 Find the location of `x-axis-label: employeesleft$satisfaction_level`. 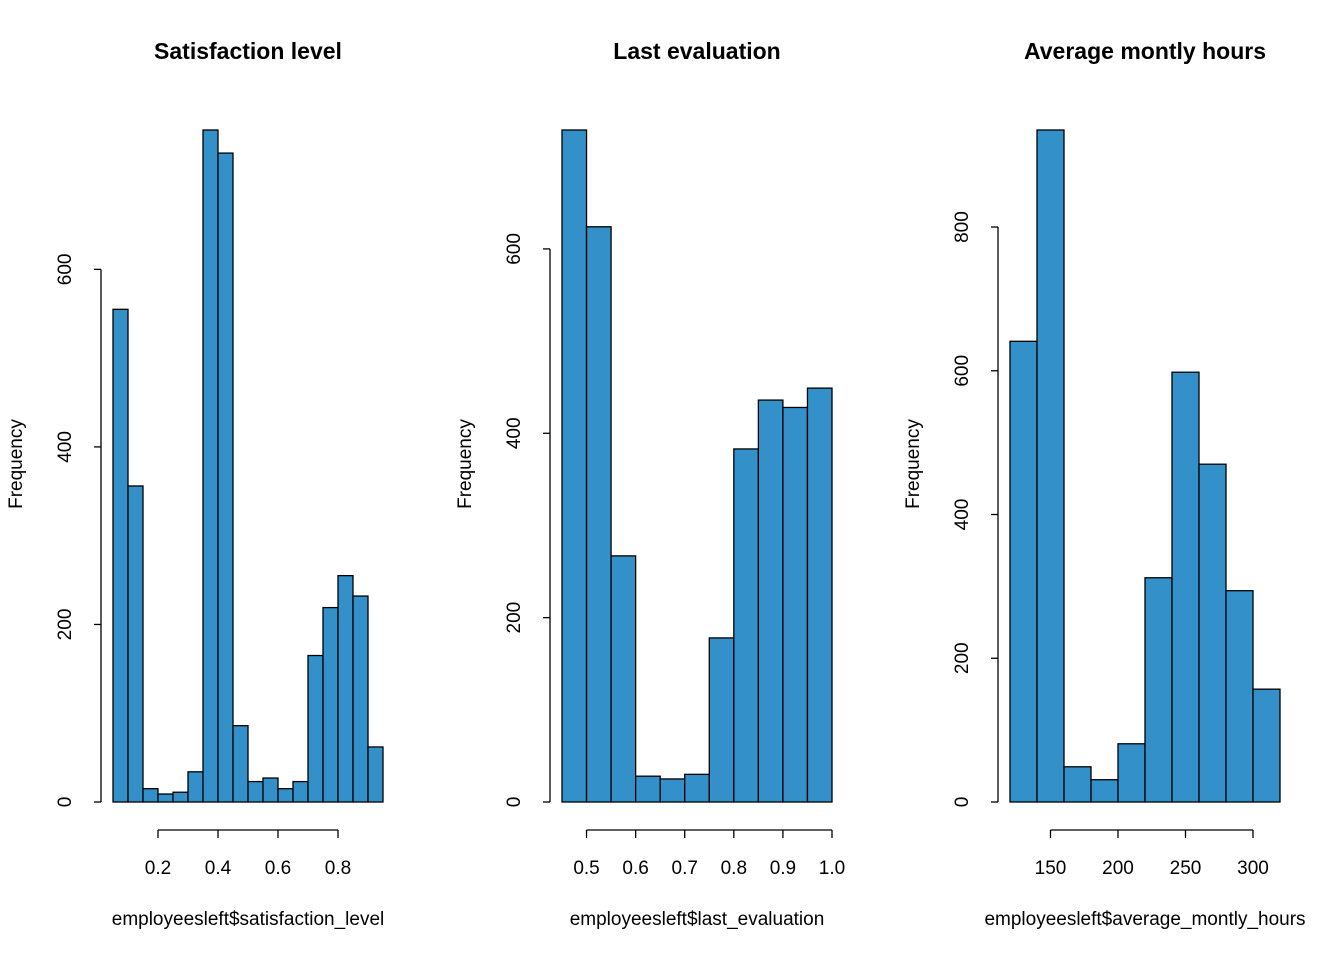

x-axis-label: employeesleft$satisfaction_level is located at coordinates (248, 919).